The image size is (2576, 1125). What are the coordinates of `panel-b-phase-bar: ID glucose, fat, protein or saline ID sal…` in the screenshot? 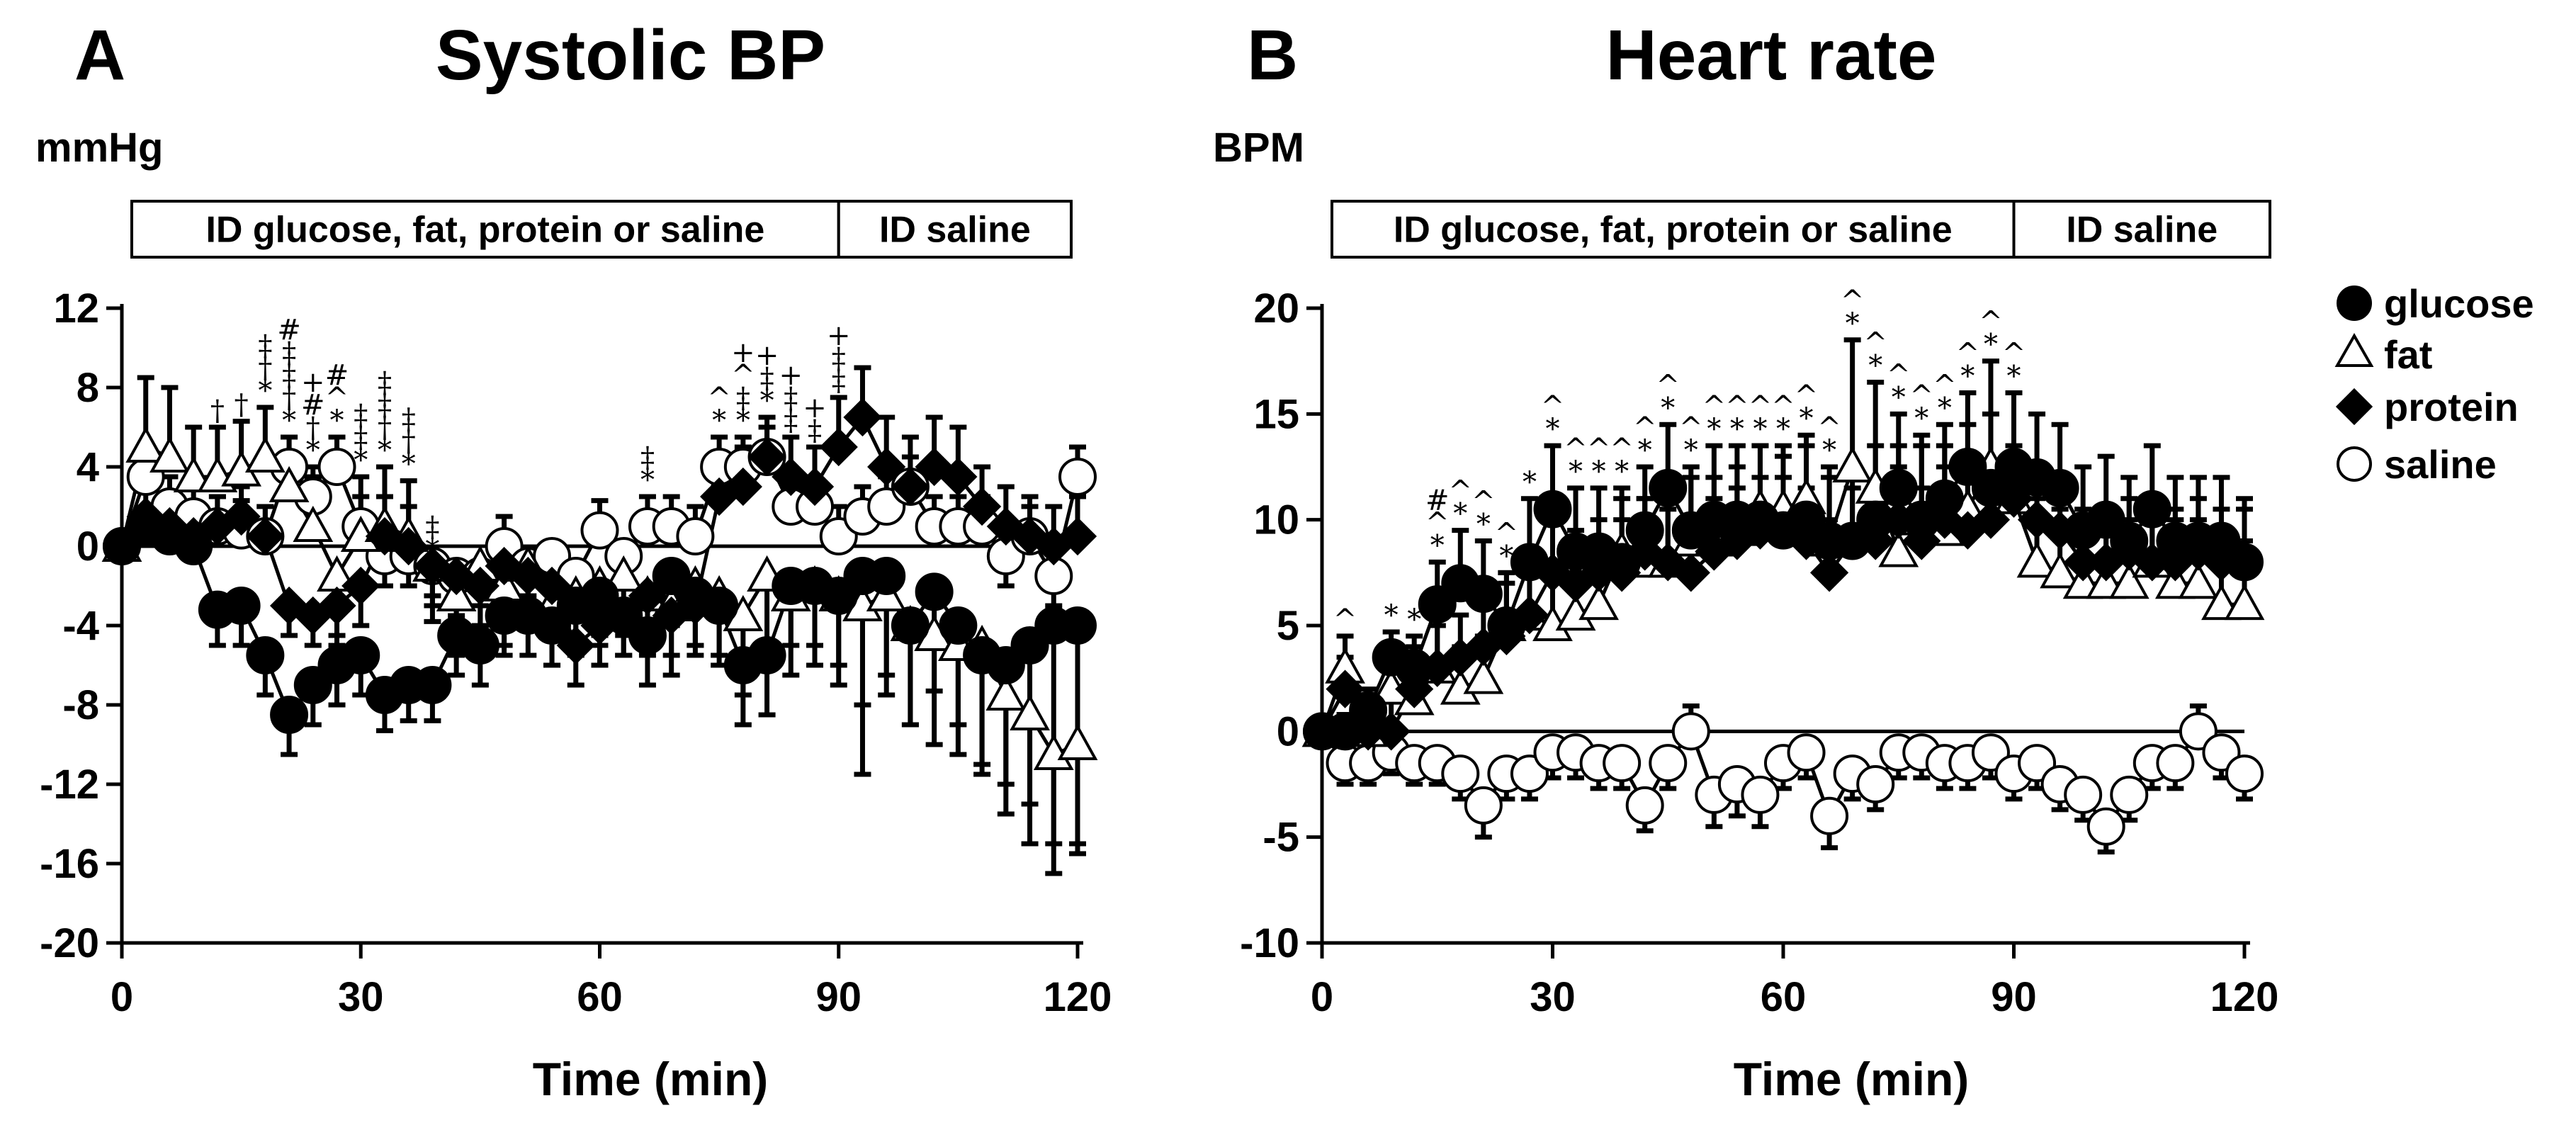 It's located at (1801, 229).